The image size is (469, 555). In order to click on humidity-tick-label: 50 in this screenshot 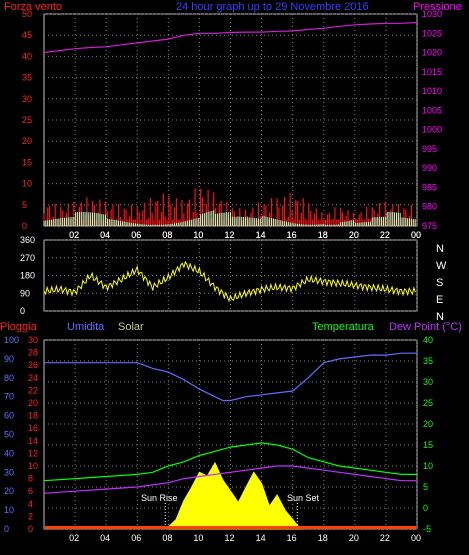, I will do `click(9, 435)`.